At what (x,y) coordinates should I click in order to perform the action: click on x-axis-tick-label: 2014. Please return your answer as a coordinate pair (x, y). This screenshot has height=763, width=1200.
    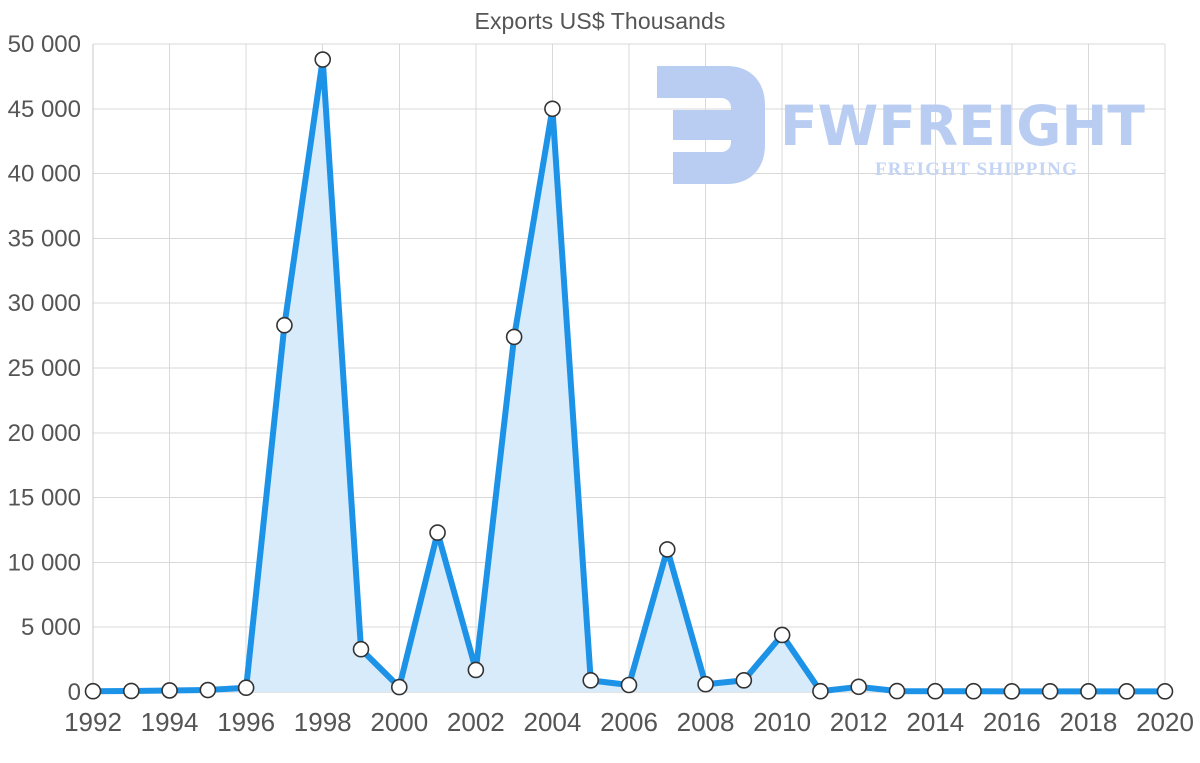
    Looking at the image, I should click on (935, 722).